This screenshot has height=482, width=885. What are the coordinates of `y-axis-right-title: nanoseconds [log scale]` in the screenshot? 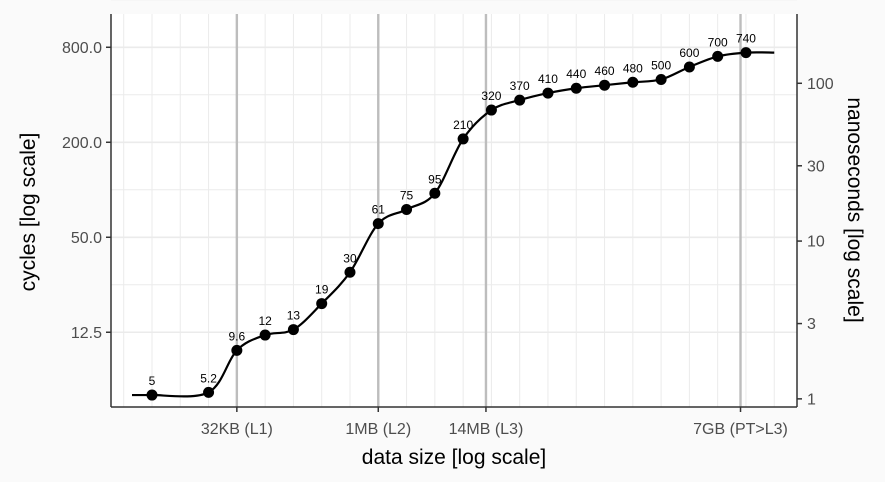 It's located at (854, 209).